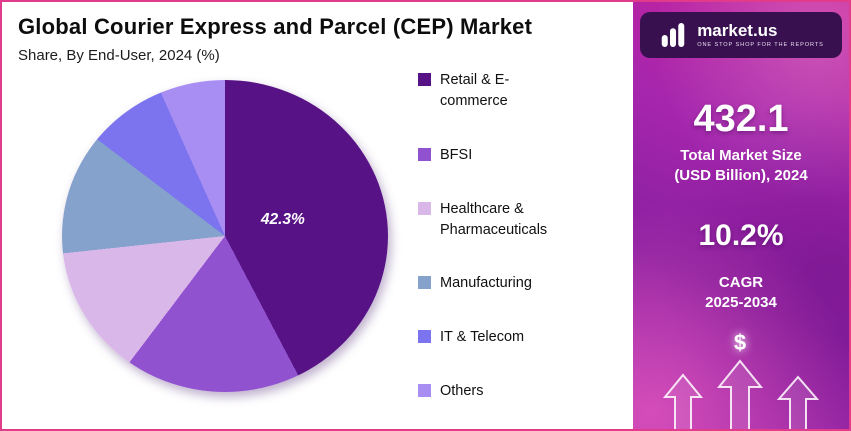 This screenshot has height=431, width=851. Describe the element at coordinates (282, 220) in the screenshot. I see `pie-data-label: 42.3%` at that location.